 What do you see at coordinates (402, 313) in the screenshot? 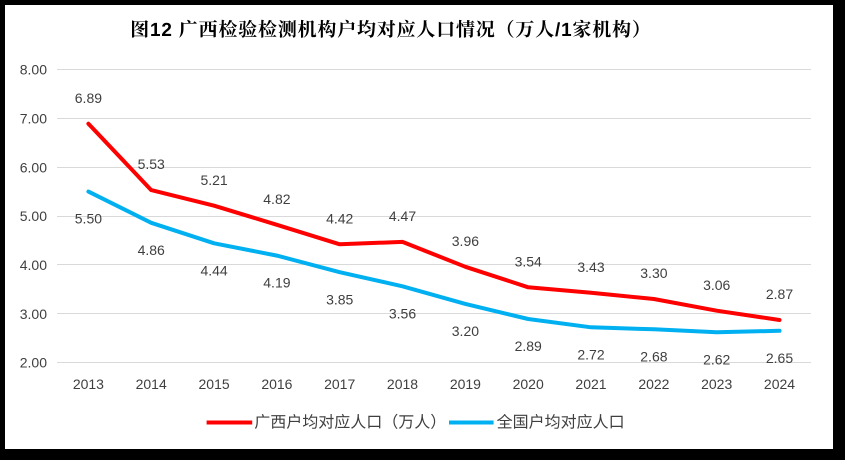
I see `svg-text: 3.56` at bounding box center [402, 313].